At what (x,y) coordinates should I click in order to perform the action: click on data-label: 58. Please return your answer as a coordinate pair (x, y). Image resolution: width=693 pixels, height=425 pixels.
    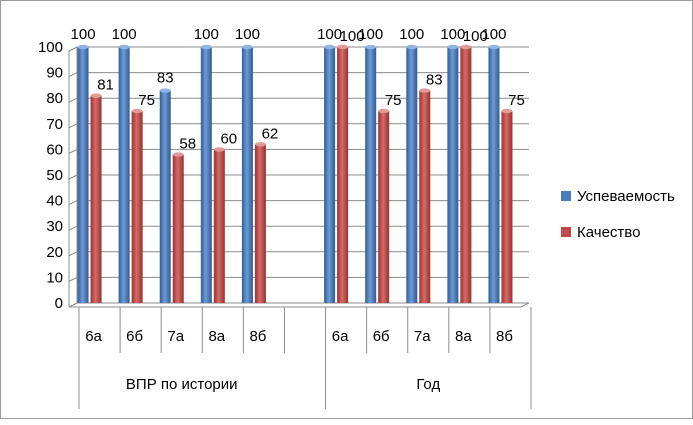
    Looking at the image, I should click on (187, 144).